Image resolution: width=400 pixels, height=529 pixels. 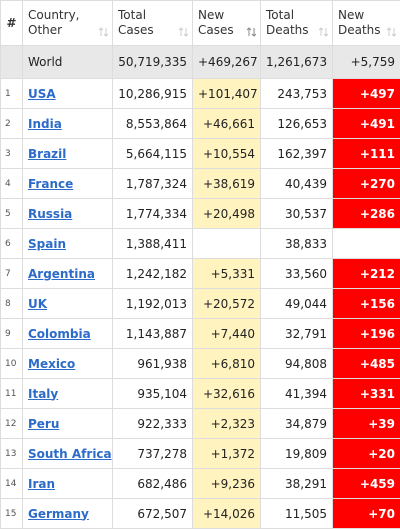 What do you see at coordinates (59, 334) in the screenshot?
I see `country-link: Colombia` at bounding box center [59, 334].